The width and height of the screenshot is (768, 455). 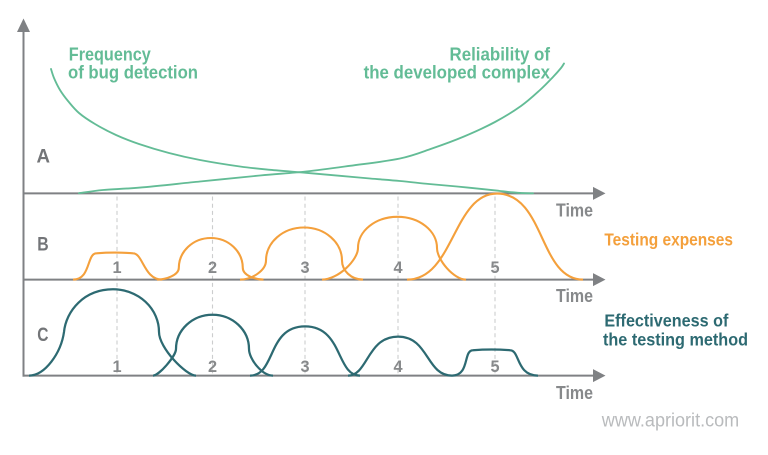 I want to click on svg-text: Reliability of, so click(x=500, y=54).